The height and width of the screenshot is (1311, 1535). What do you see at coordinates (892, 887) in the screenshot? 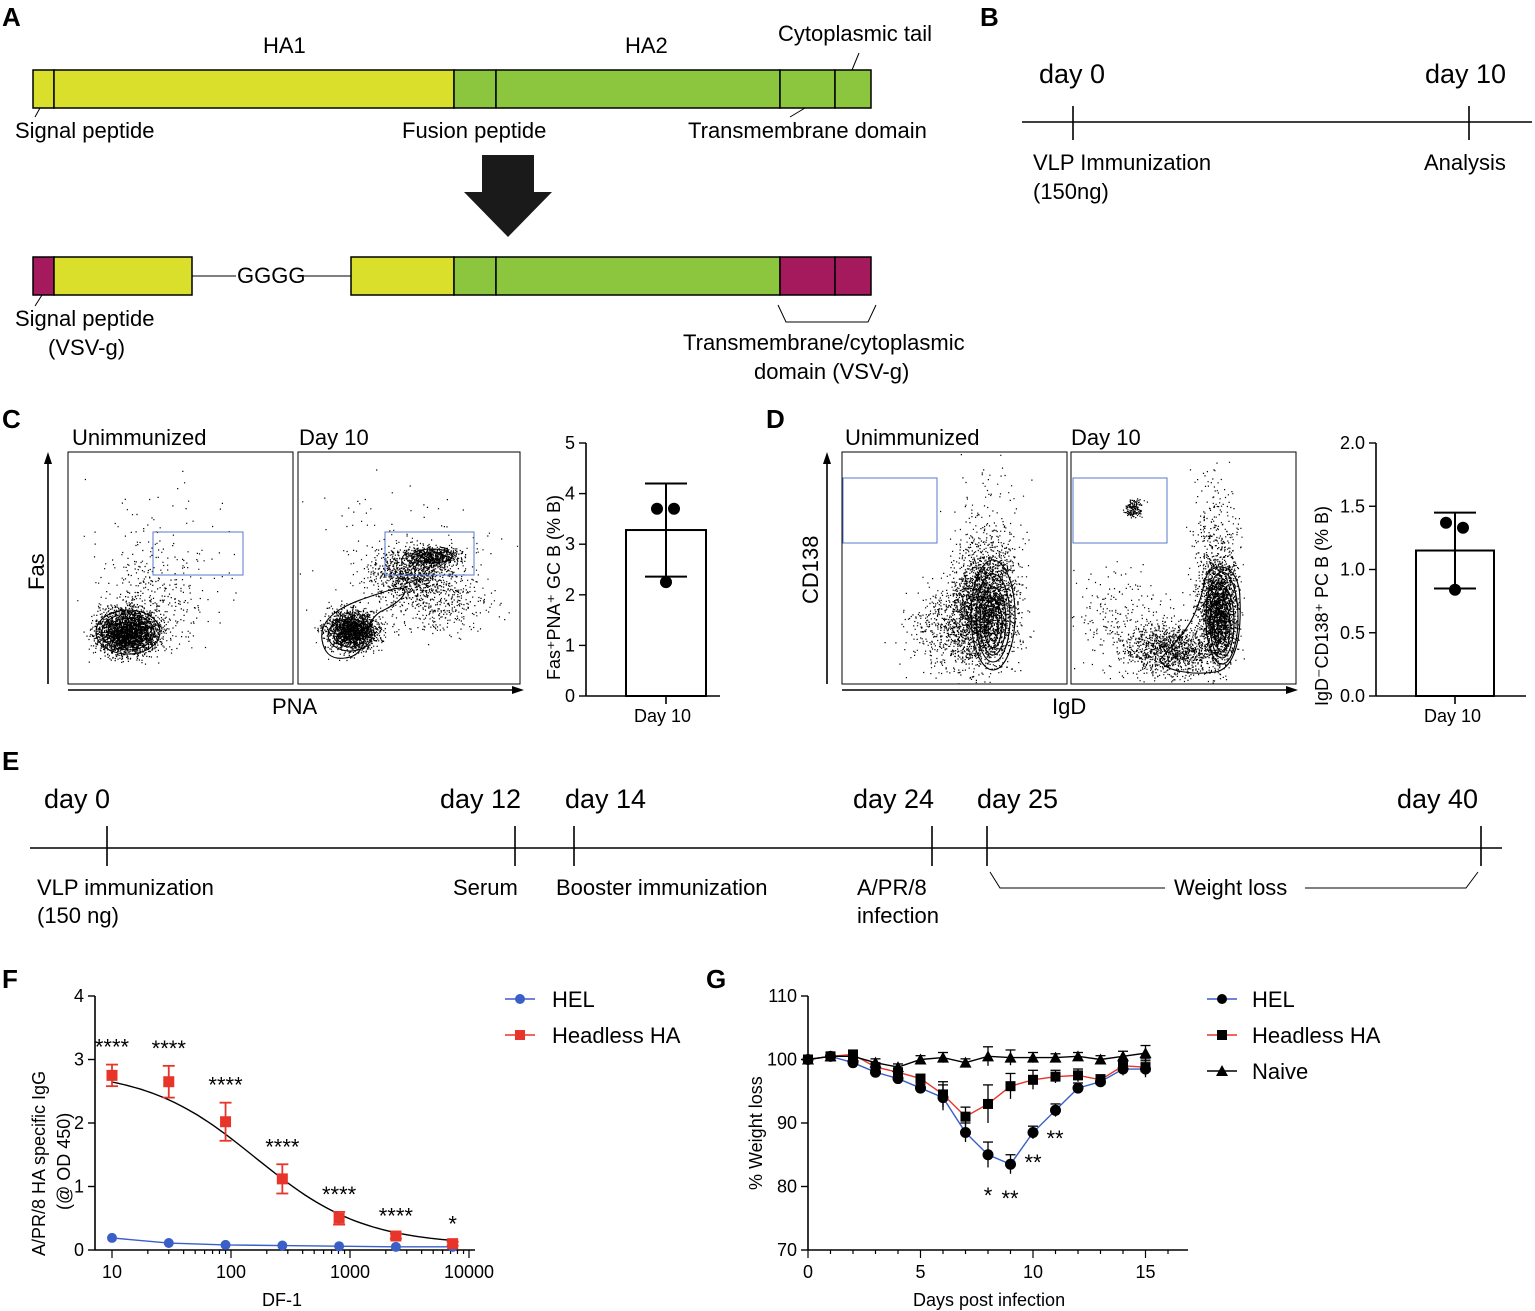
I see `e-apr8-label: A/PR/8` at bounding box center [892, 887].